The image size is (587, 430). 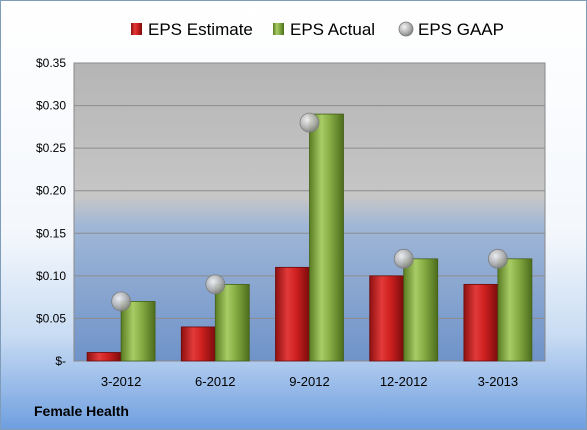 I want to click on y-tick-label: $0.20, so click(x=51, y=191).